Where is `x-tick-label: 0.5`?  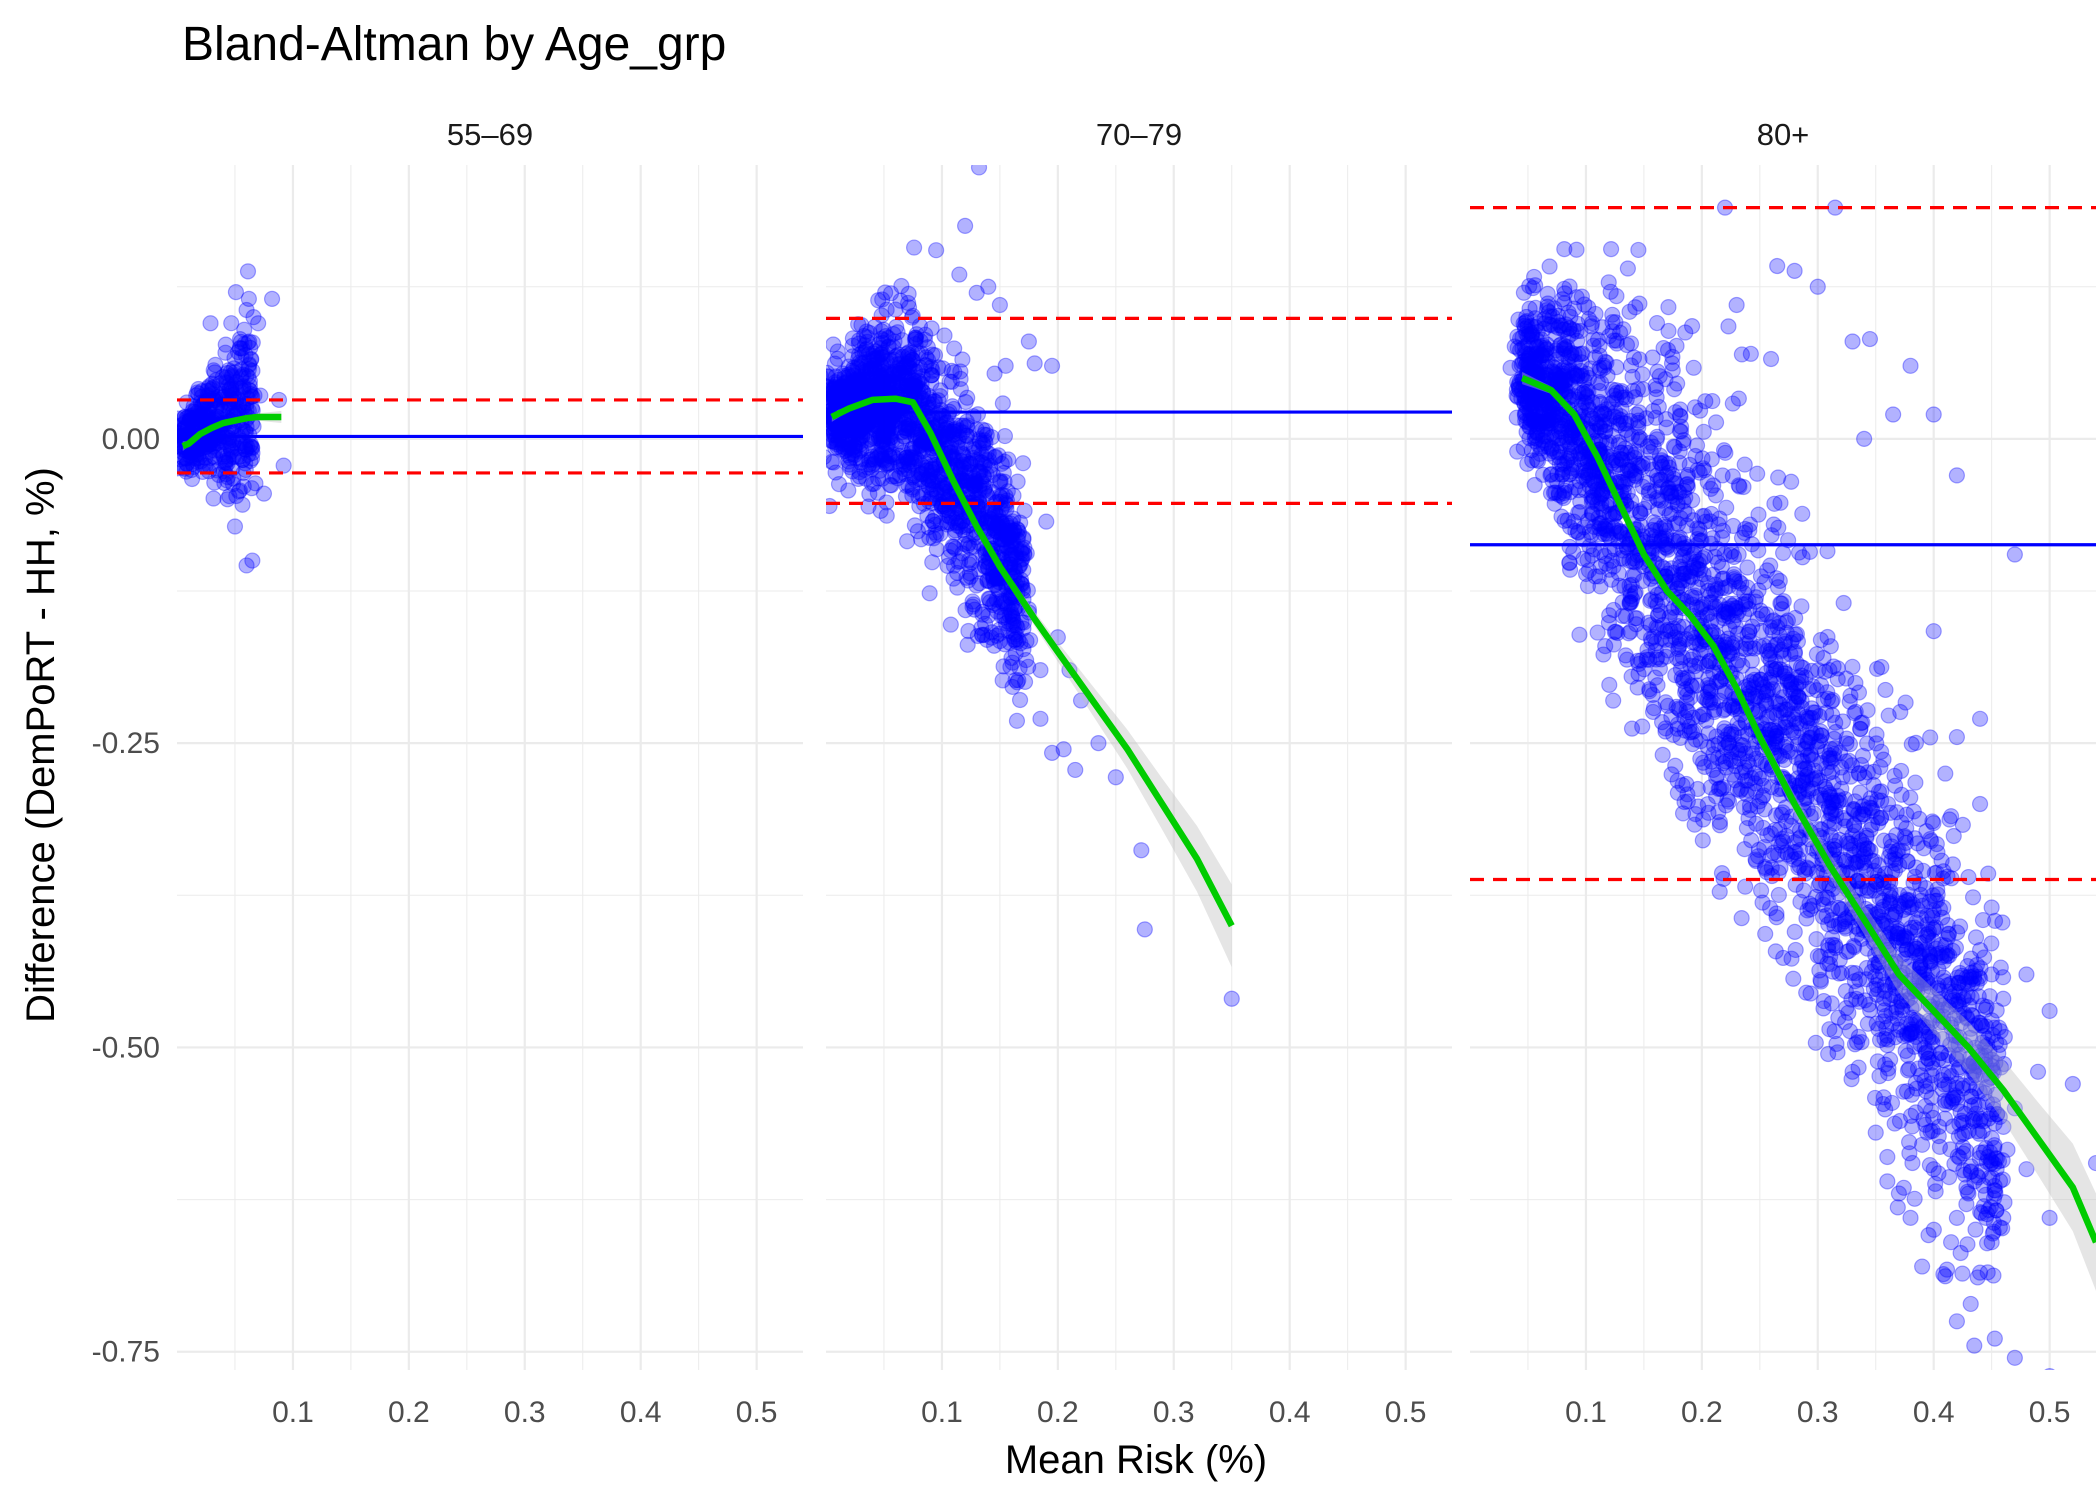
x-tick-label: 0.5 is located at coordinates (1406, 1412).